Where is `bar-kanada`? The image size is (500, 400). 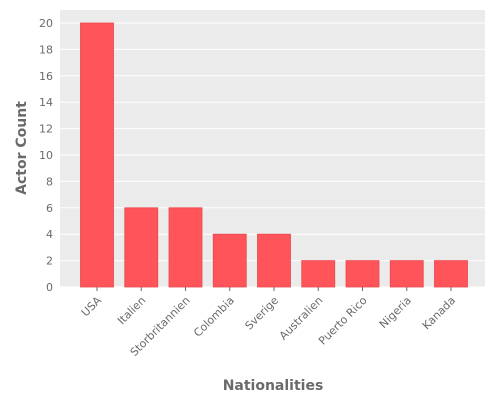
bar-kanada is located at coordinates (451, 274).